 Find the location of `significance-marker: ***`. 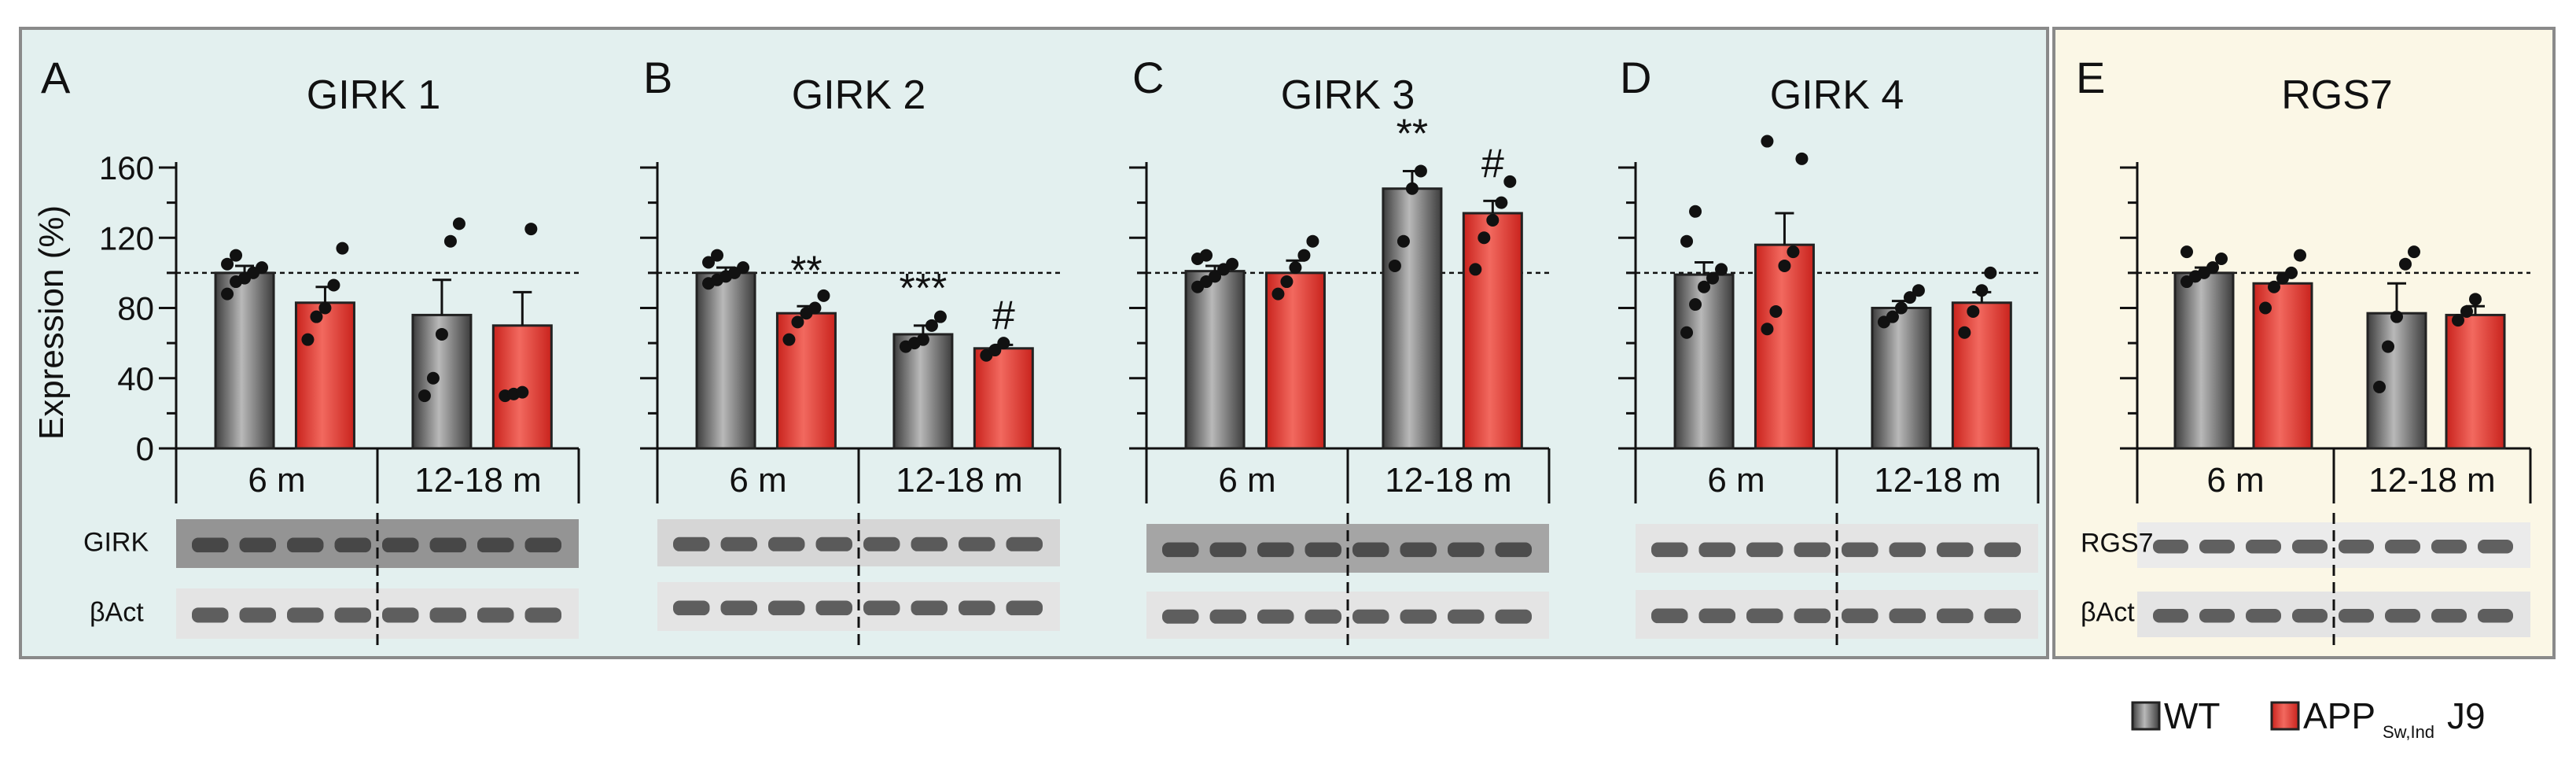

significance-marker: *** is located at coordinates (924, 289).